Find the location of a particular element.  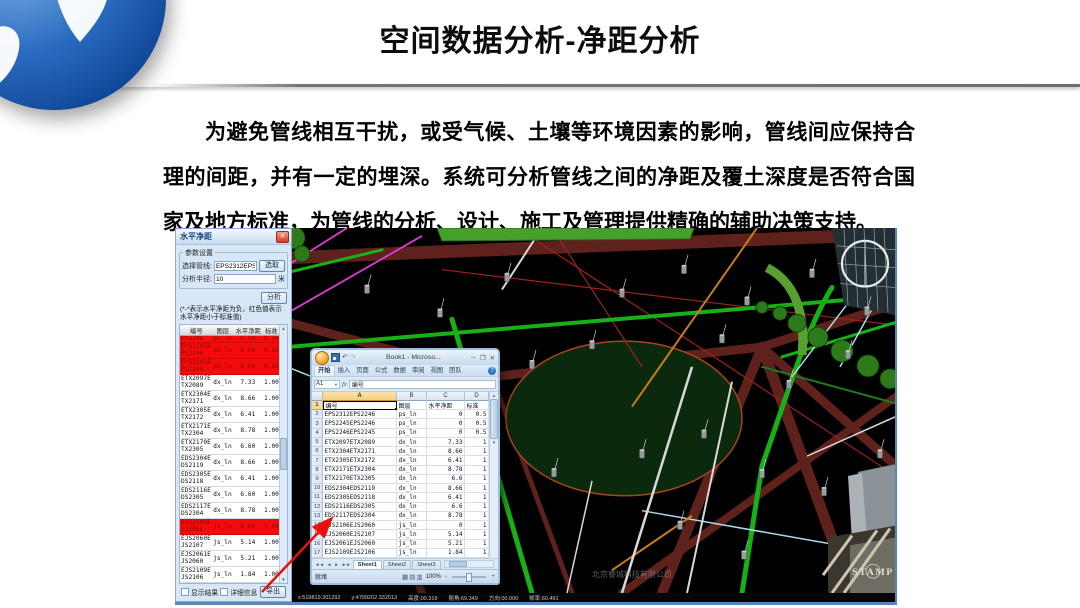

export-button: 导出 is located at coordinates (273, 591).